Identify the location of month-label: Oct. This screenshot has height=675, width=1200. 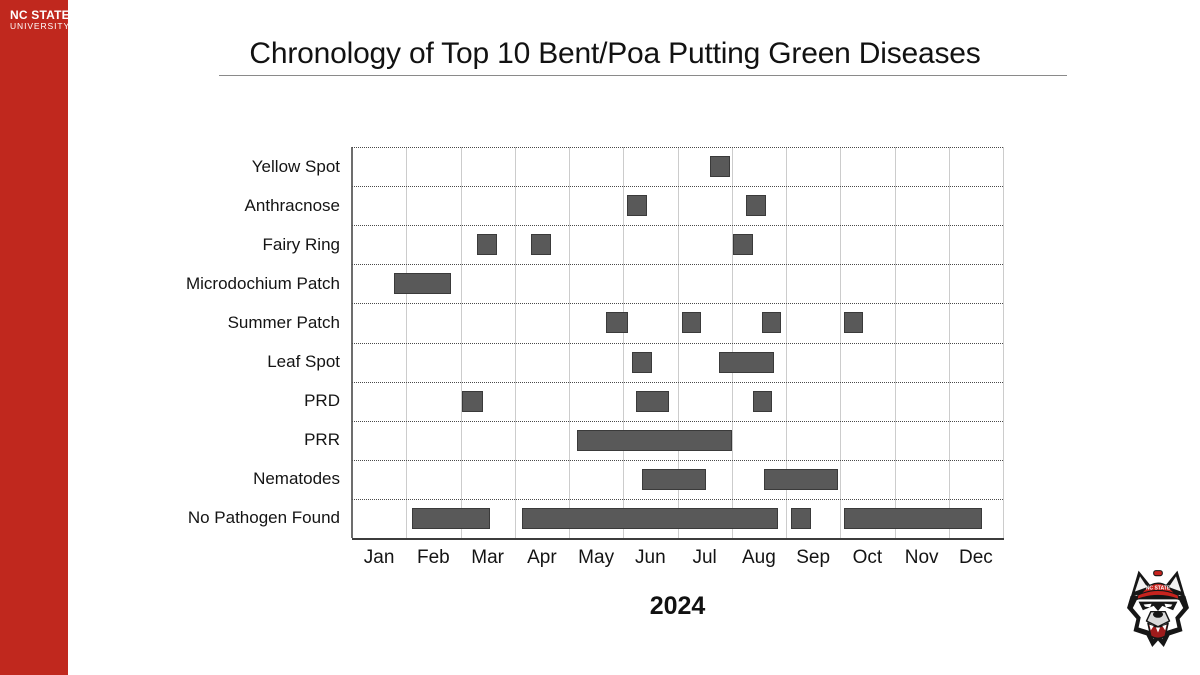
(867, 557).